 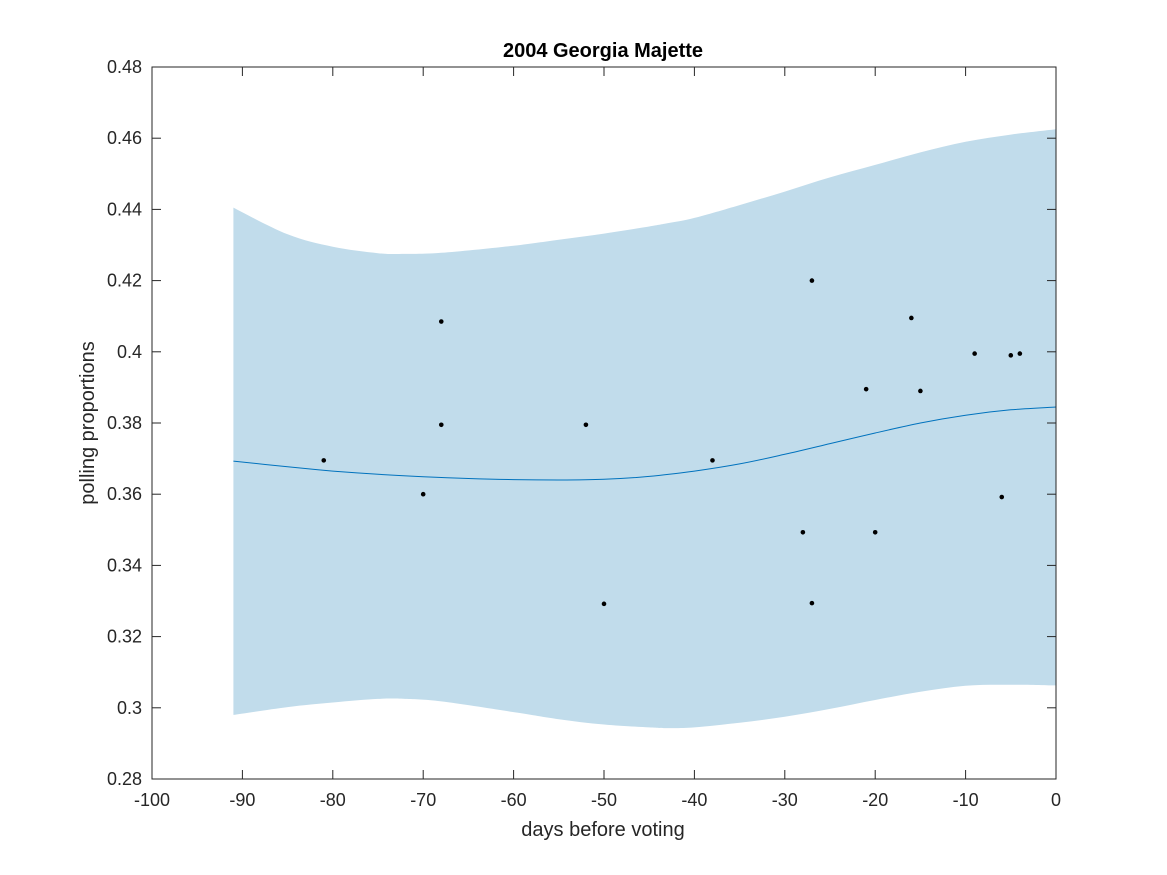 What do you see at coordinates (966, 800) in the screenshot?
I see `x-tick-label: -10` at bounding box center [966, 800].